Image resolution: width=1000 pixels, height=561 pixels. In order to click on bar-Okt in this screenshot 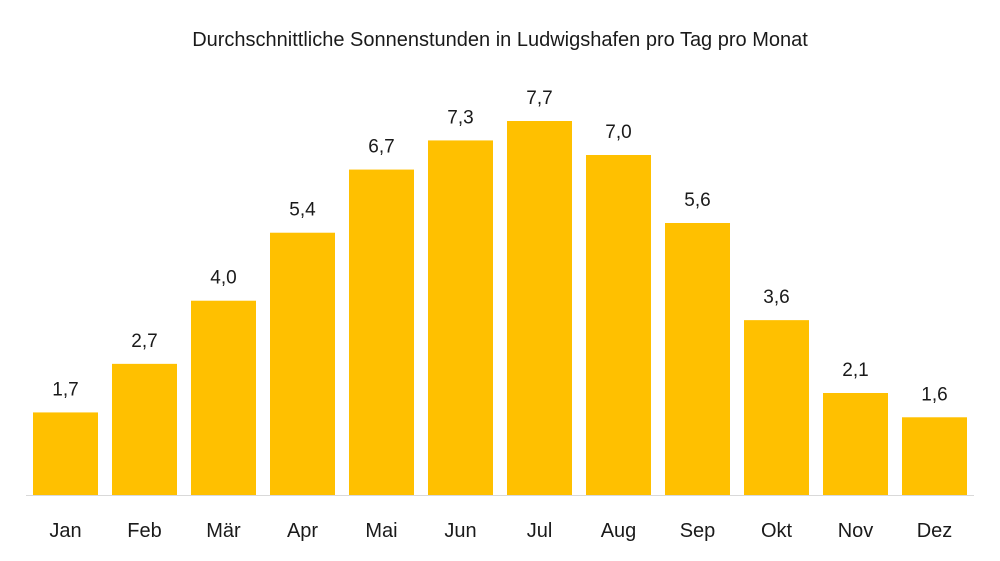, I will do `click(776, 407)`.